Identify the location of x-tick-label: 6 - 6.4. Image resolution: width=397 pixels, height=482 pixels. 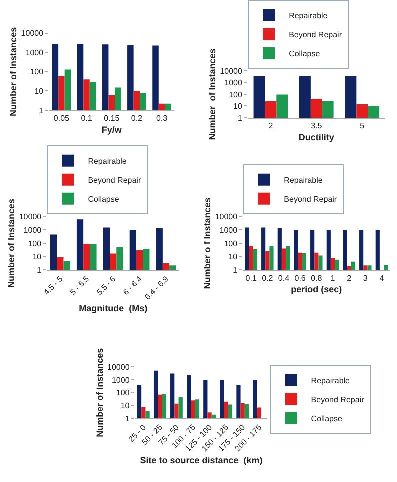
(133, 286).